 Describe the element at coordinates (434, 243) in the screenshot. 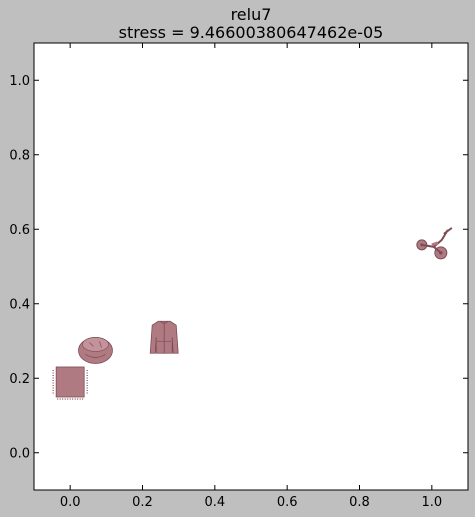

I see `tricycle-thumbnail` at that location.